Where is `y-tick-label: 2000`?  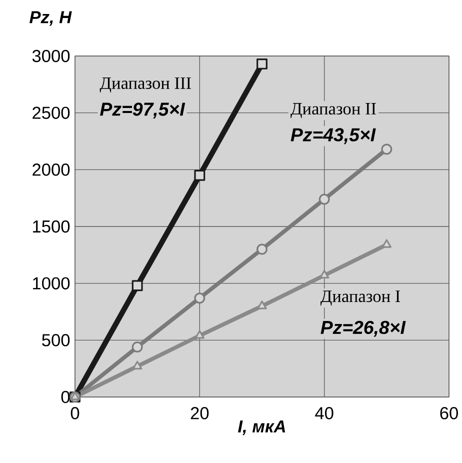 y-tick-label: 2000 is located at coordinates (51, 170).